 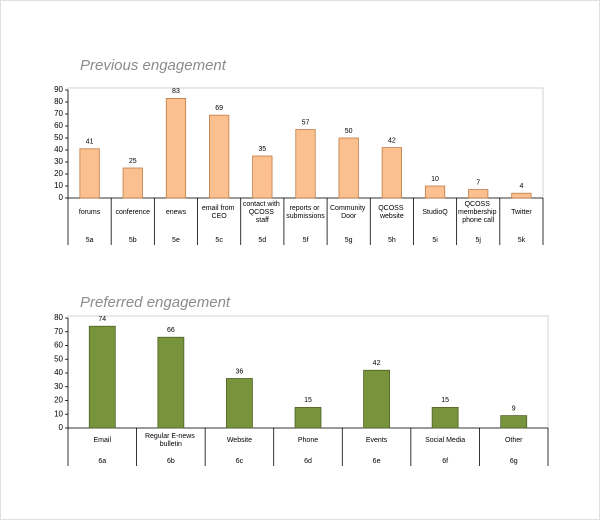 What do you see at coordinates (133, 240) in the screenshot?
I see `category-code: 5b` at bounding box center [133, 240].